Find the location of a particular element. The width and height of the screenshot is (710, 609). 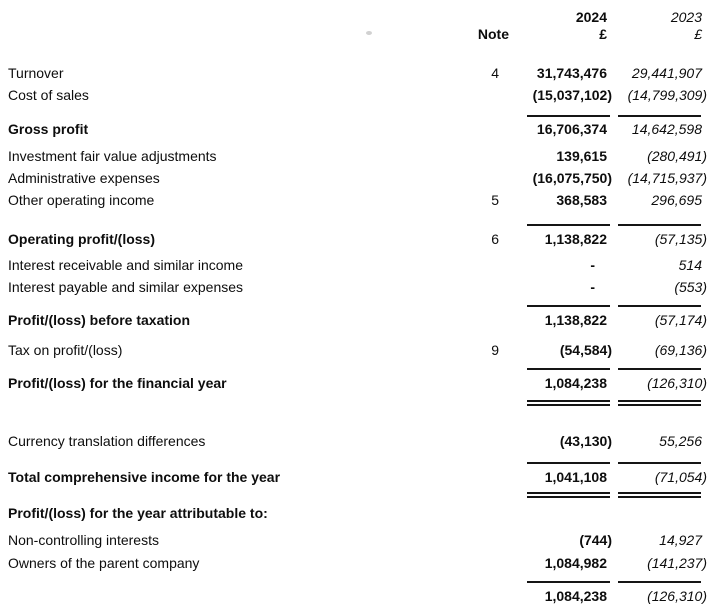

row-note: 4 is located at coordinates (495, 73).